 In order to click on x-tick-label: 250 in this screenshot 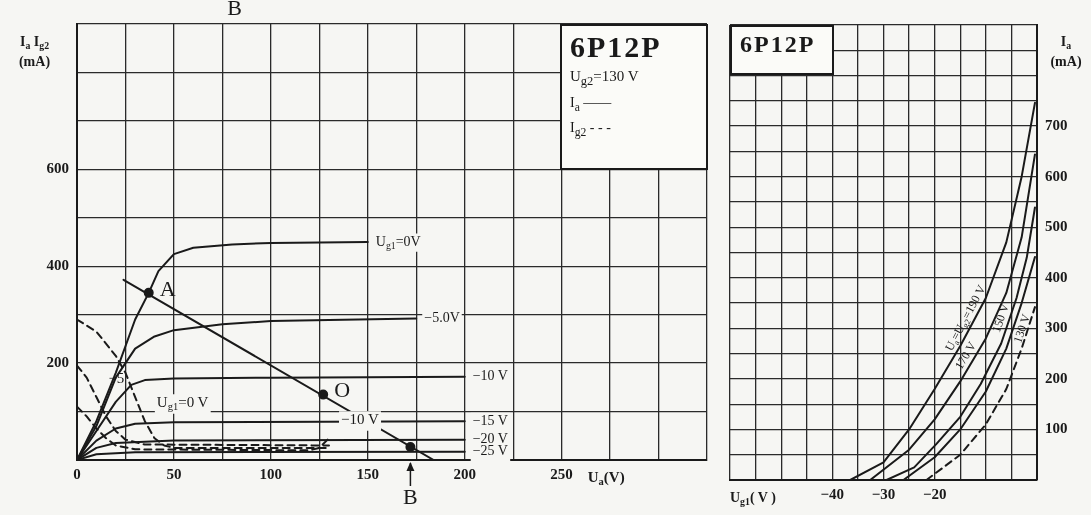, I will do `click(561, 473)`.